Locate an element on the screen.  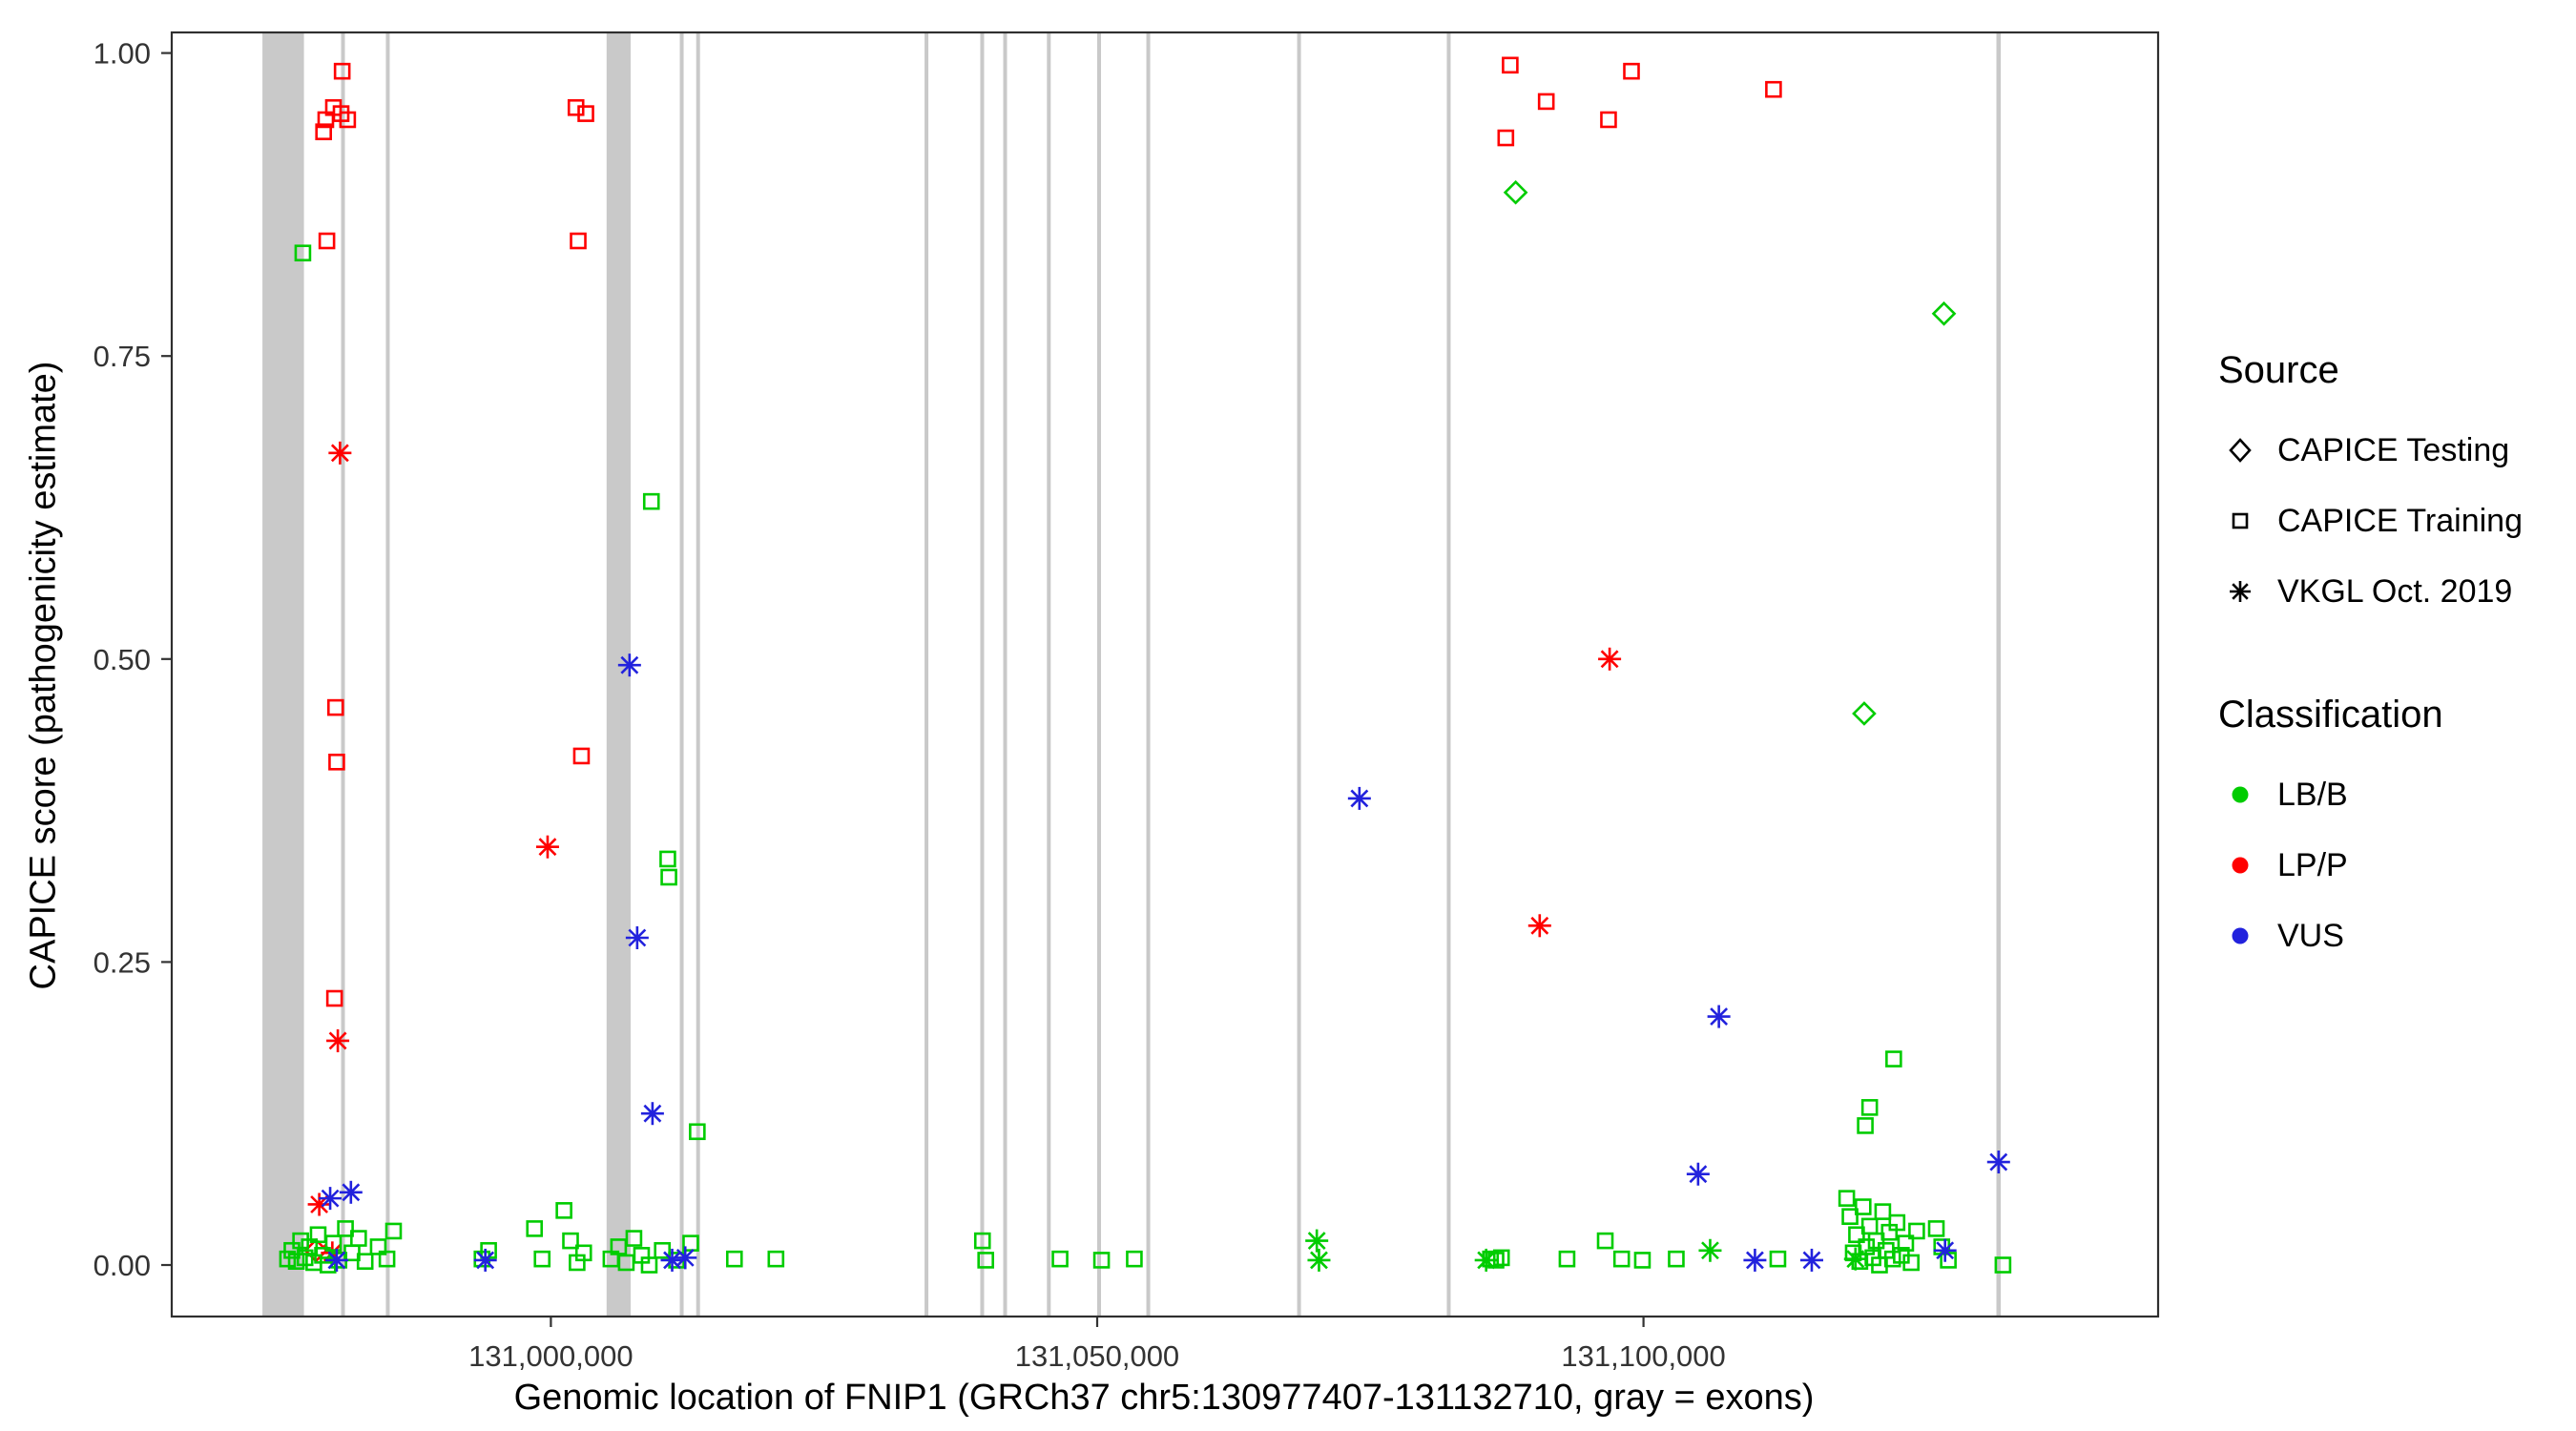
legend-item-capice-training: CAPICE Training is located at coordinates (2370, 521).